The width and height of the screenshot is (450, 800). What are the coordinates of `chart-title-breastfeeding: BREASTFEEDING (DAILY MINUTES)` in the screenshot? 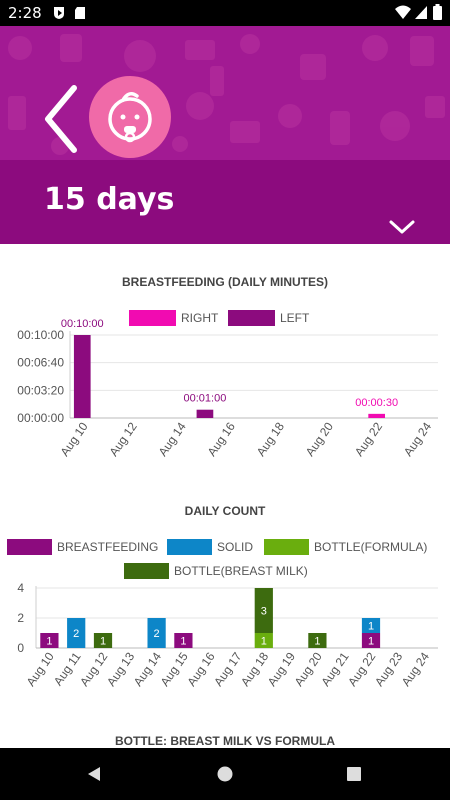 It's located at (224, 282).